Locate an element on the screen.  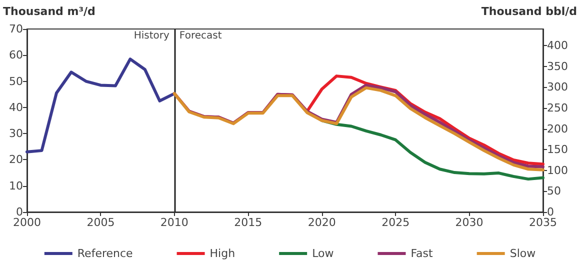
x-tick-label: 2025 is located at coordinates (396, 222).